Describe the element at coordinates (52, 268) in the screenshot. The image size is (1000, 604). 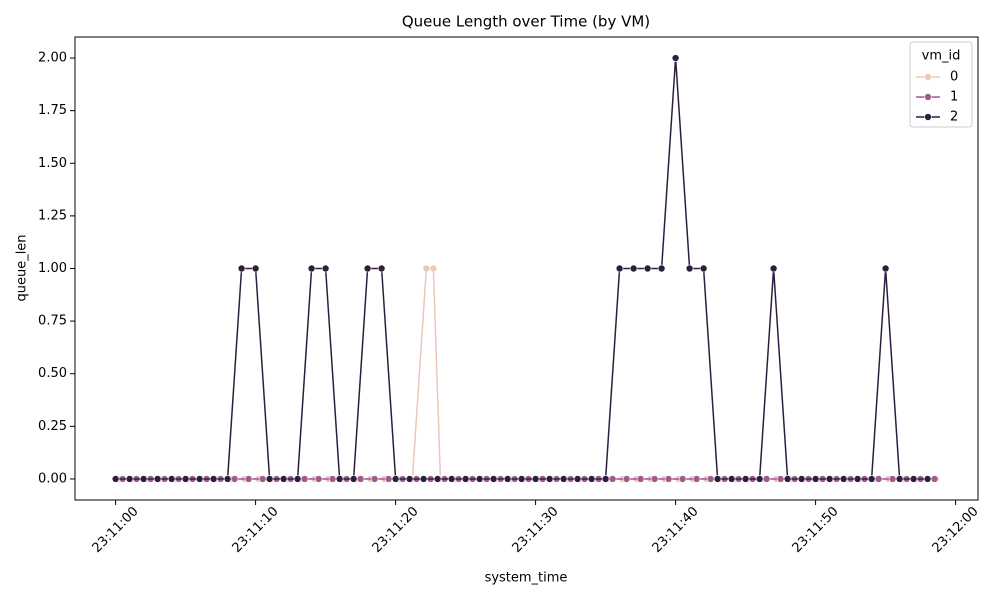
I see `y-tick-label: 1.00` at that location.